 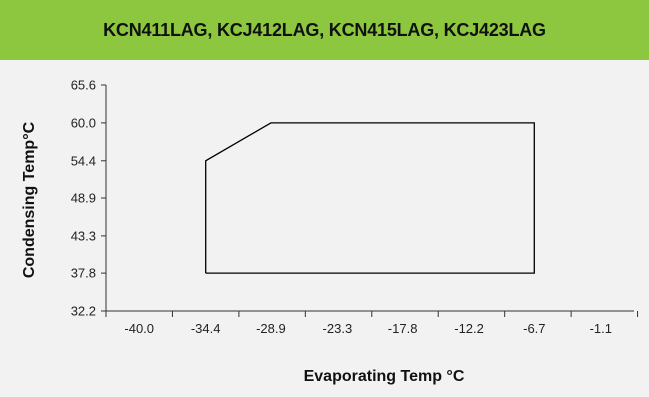 What do you see at coordinates (534, 328) in the screenshot?
I see `x-tick-label: -6.7` at bounding box center [534, 328].